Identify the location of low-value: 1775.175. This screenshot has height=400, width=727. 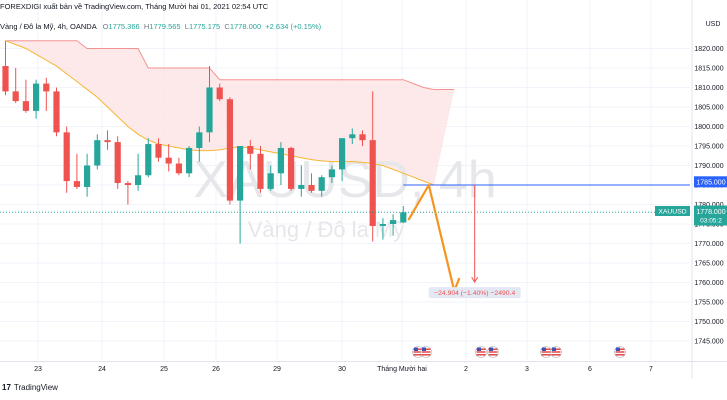
(204, 26).